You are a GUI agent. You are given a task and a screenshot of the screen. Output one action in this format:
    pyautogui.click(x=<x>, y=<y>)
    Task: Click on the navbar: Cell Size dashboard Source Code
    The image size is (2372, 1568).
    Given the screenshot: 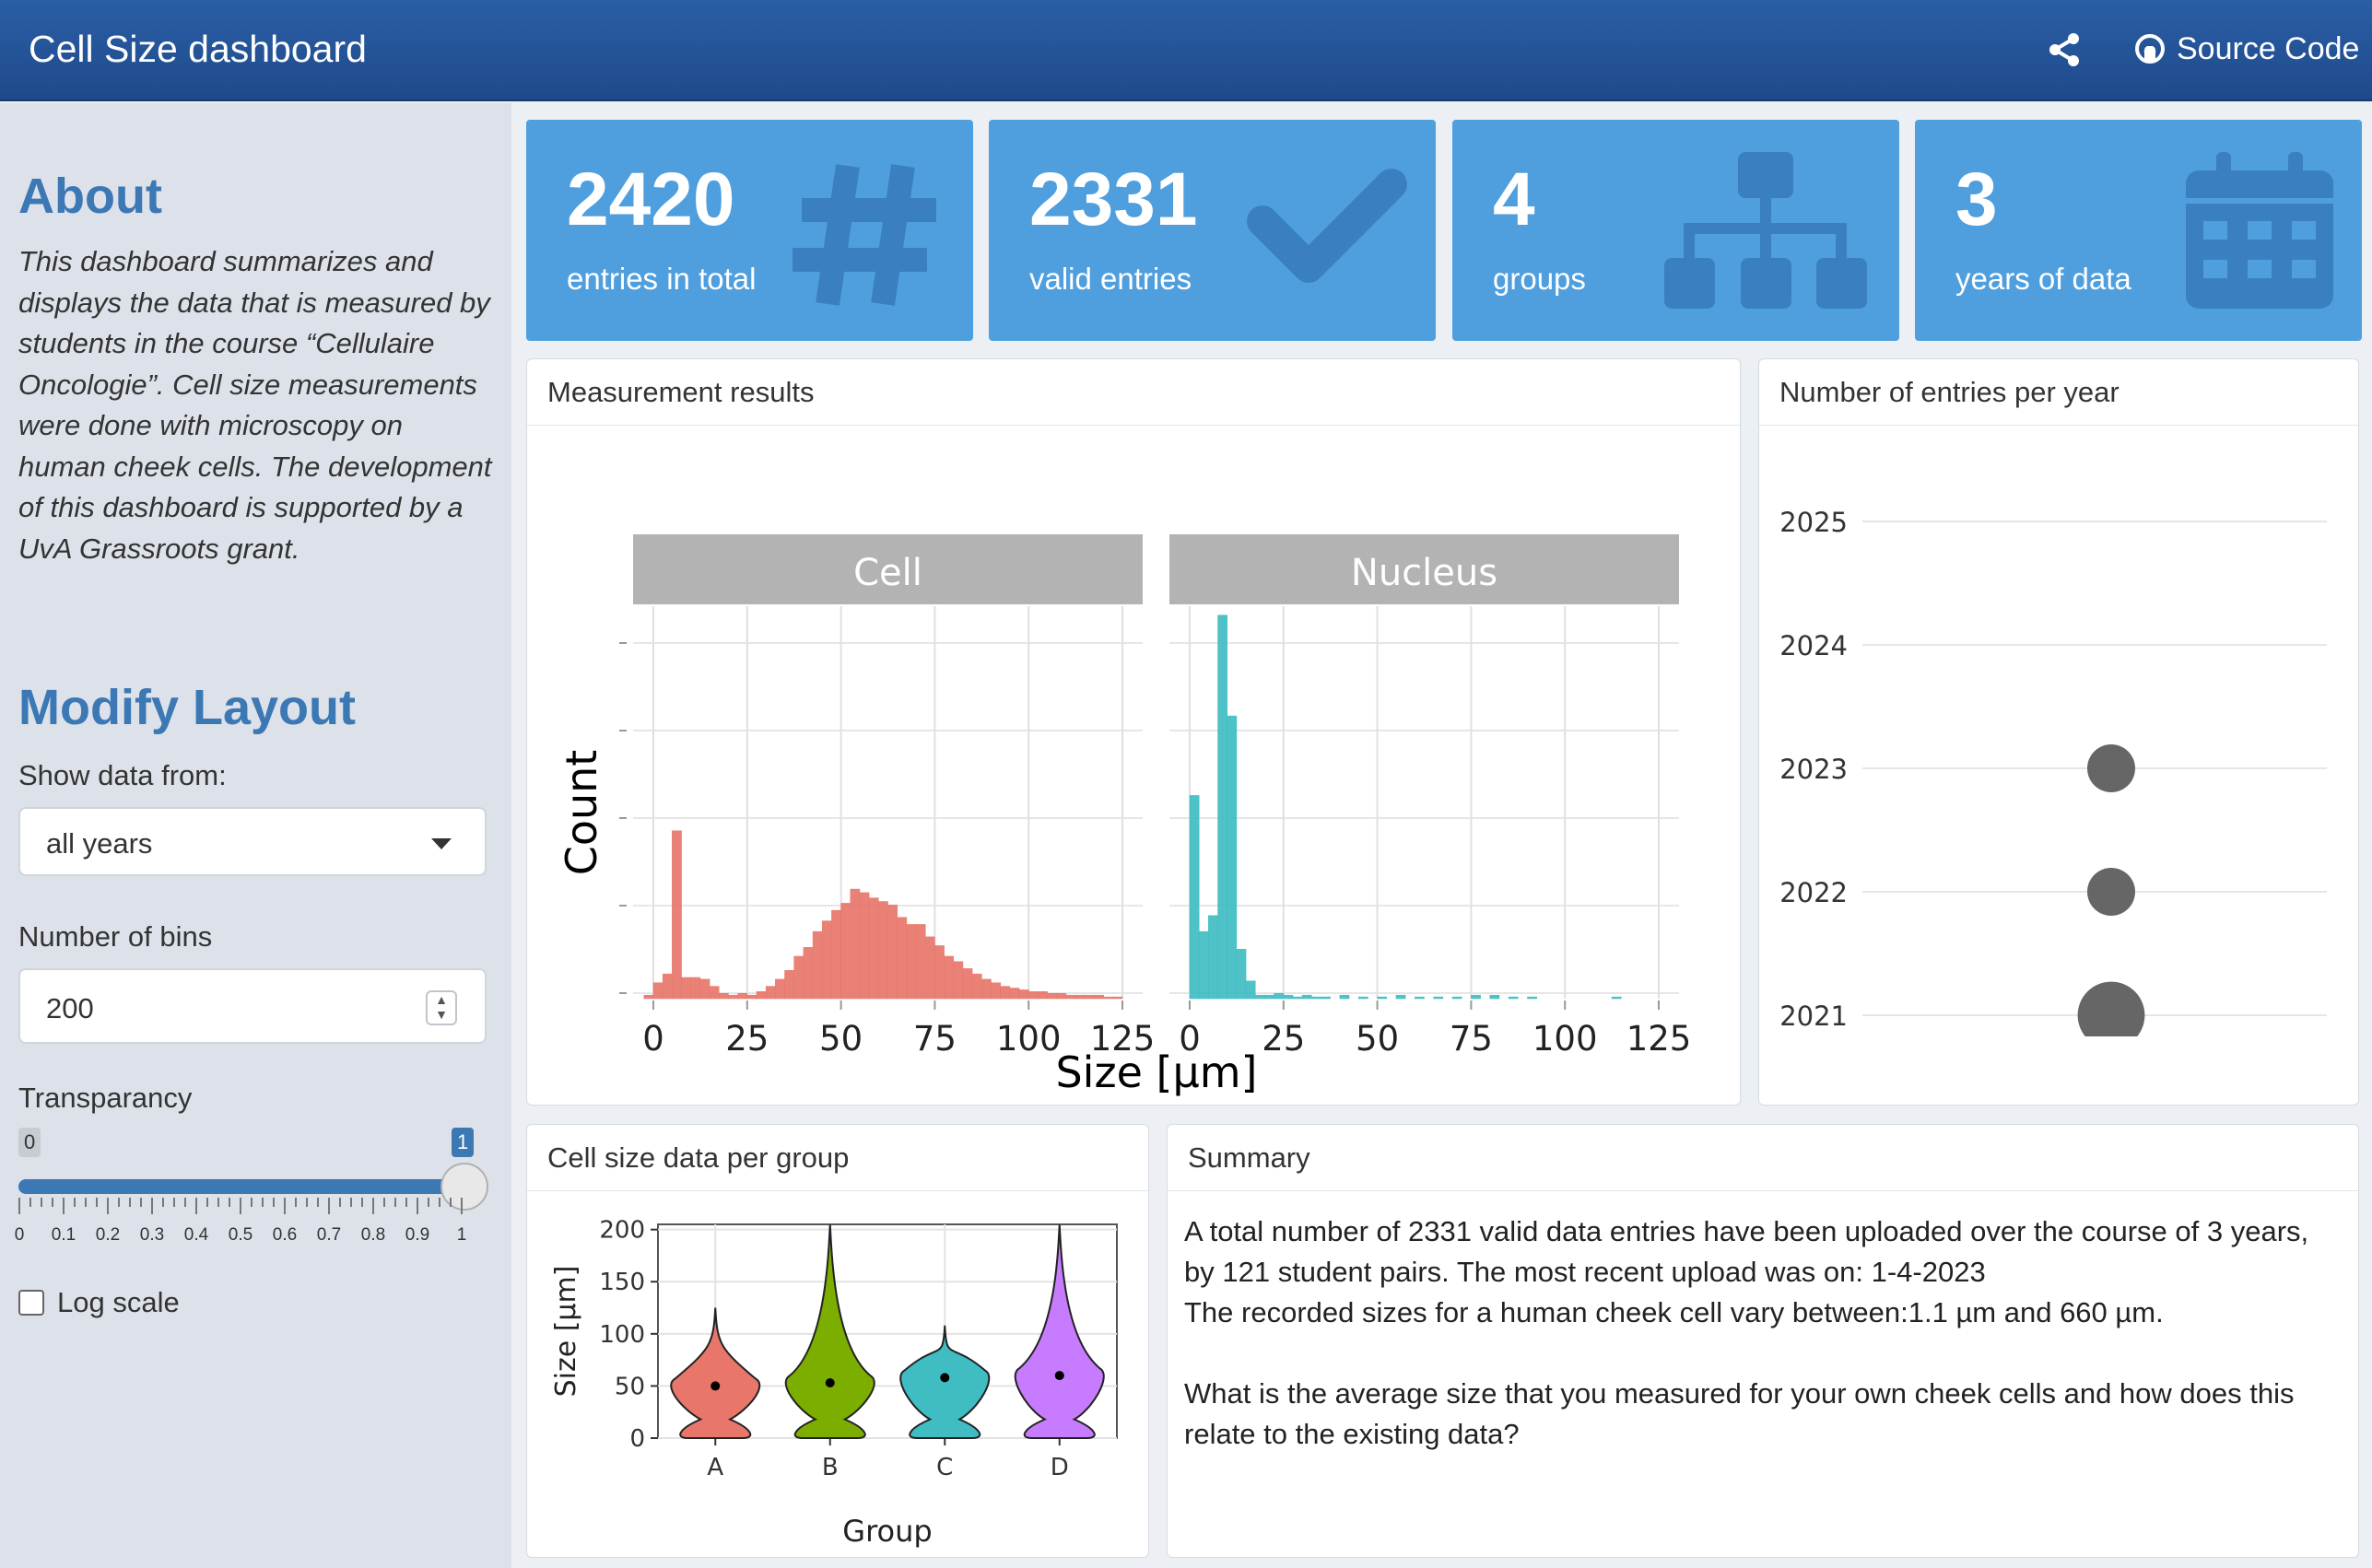 What is the action you would take?
    pyautogui.click(x=1186, y=51)
    